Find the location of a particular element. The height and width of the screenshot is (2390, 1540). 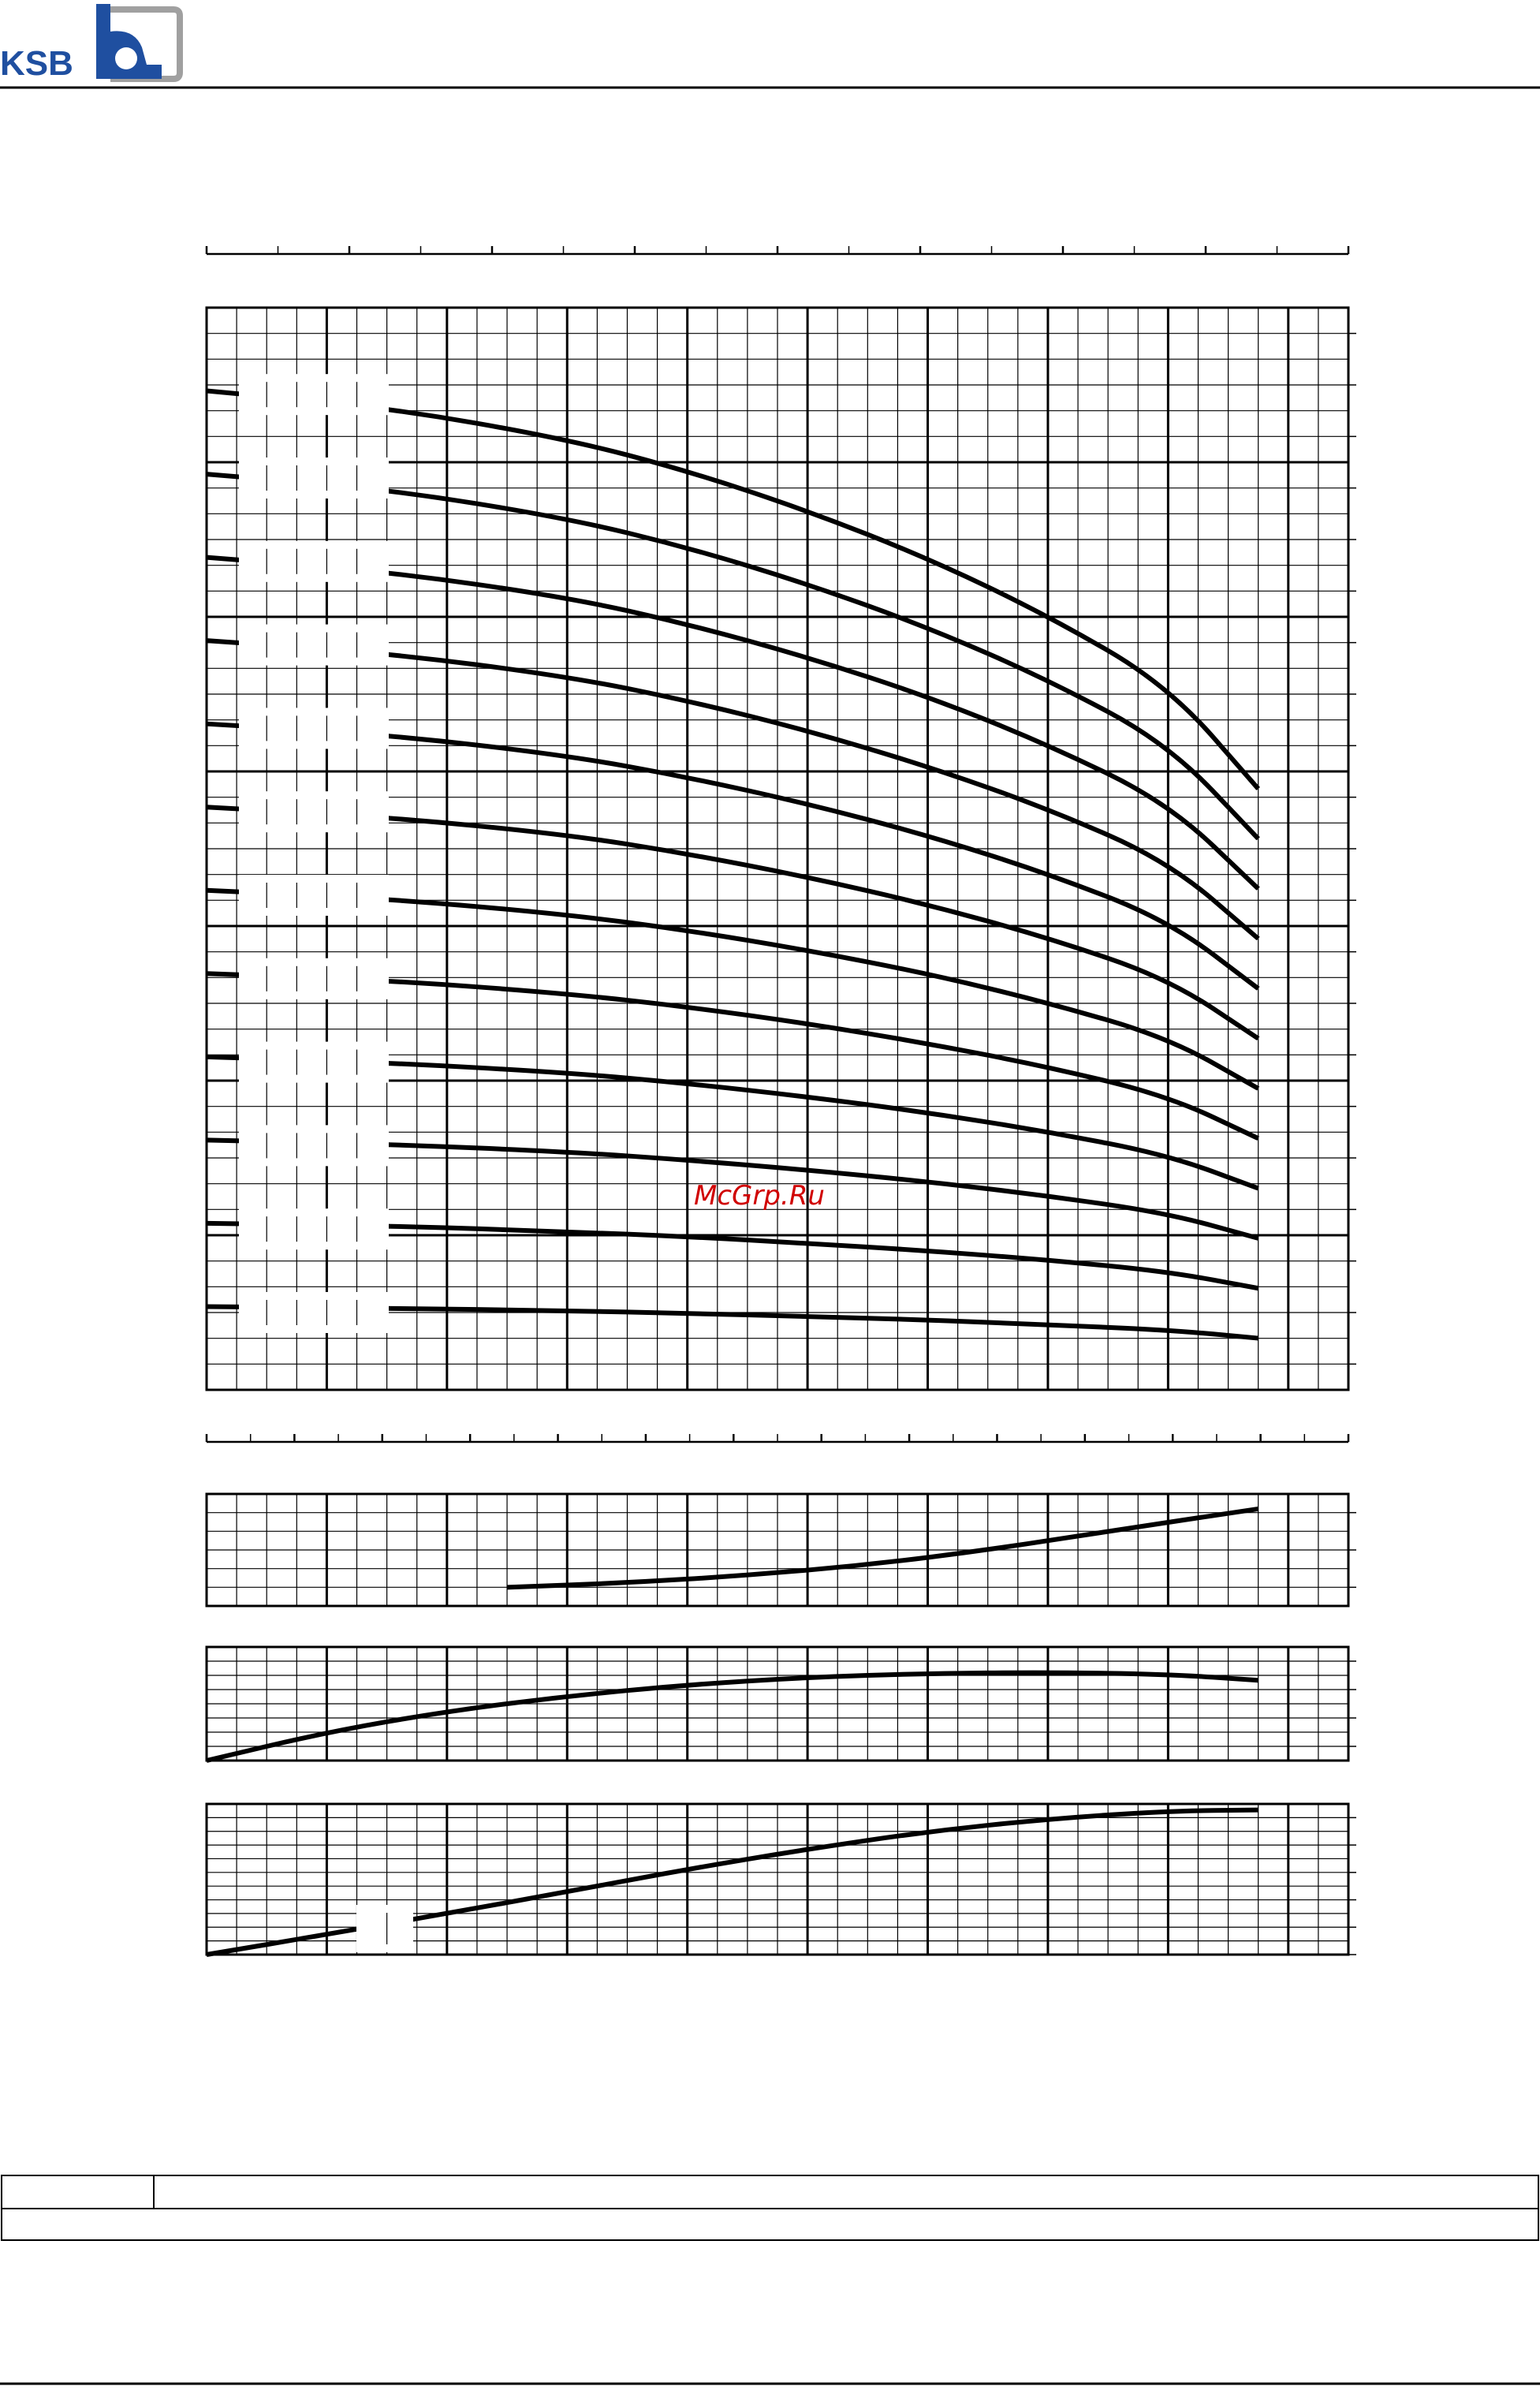

logo-frame-icon is located at coordinates (141, 44).